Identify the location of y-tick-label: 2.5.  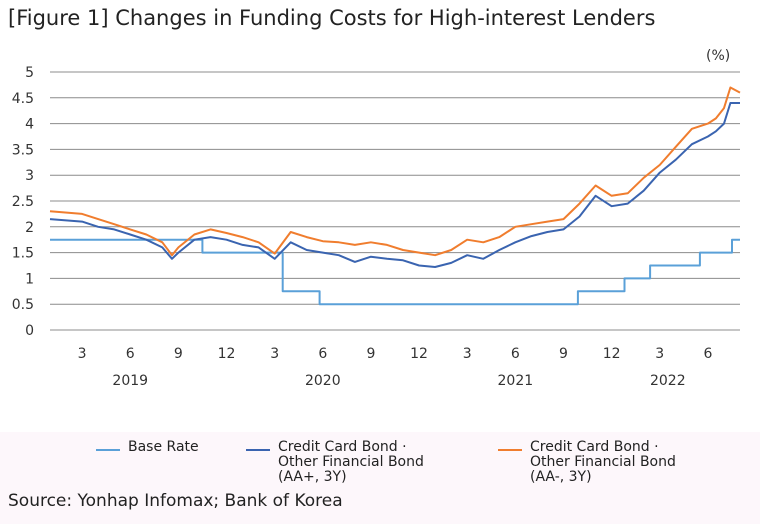
(23, 202).